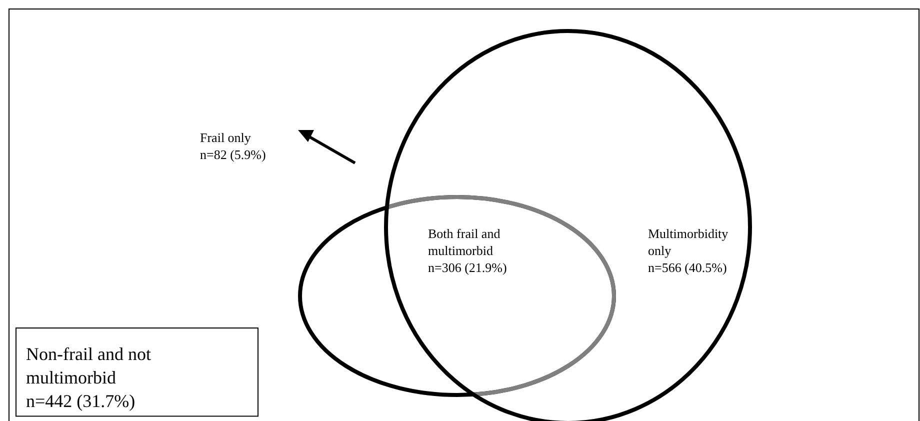 Image resolution: width=920 pixels, height=421 pixels. Describe the element at coordinates (233, 154) in the screenshot. I see `data-label: n=82 (5.9%)` at that location.